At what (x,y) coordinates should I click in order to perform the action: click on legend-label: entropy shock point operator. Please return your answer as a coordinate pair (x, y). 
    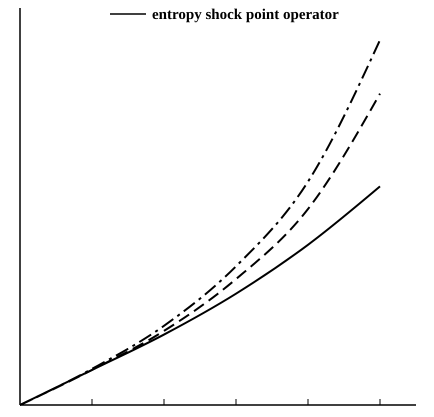
    Looking at the image, I should click on (246, 15).